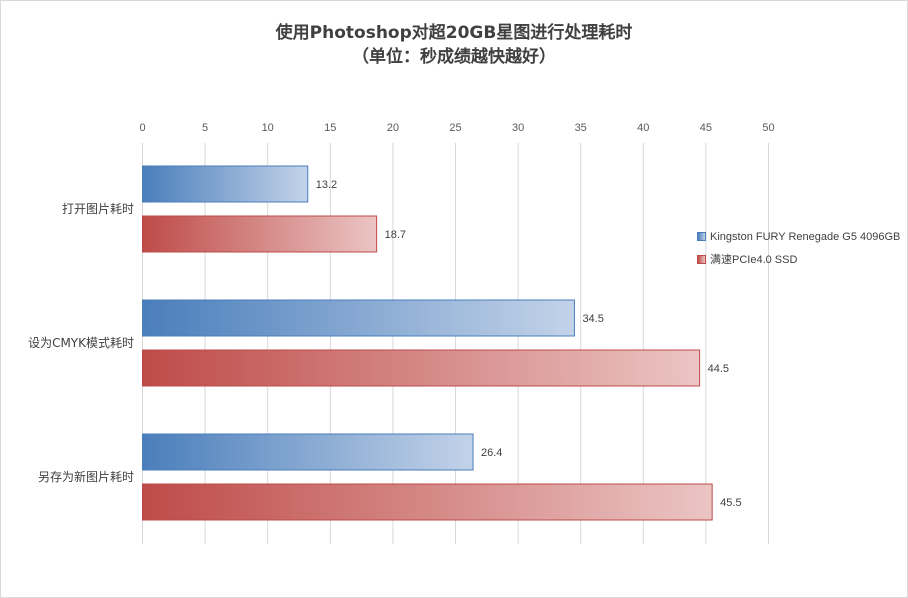  Describe the element at coordinates (768, 128) in the screenshot. I see `x-tick-label: 50` at that location.